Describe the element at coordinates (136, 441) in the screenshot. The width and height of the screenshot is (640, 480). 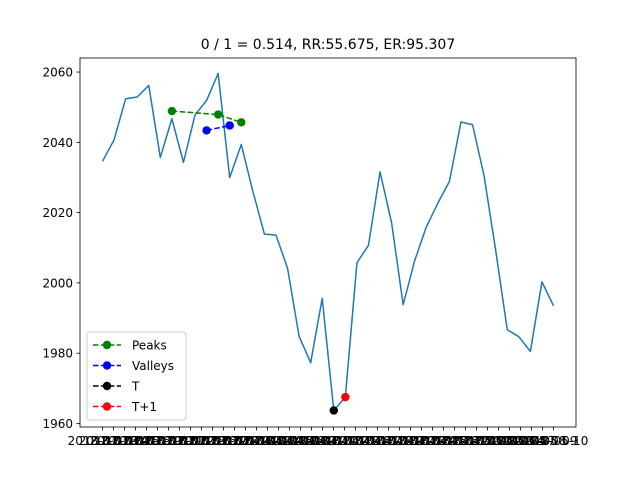
I see `x-tick-label: 2018-03-16` at that location.